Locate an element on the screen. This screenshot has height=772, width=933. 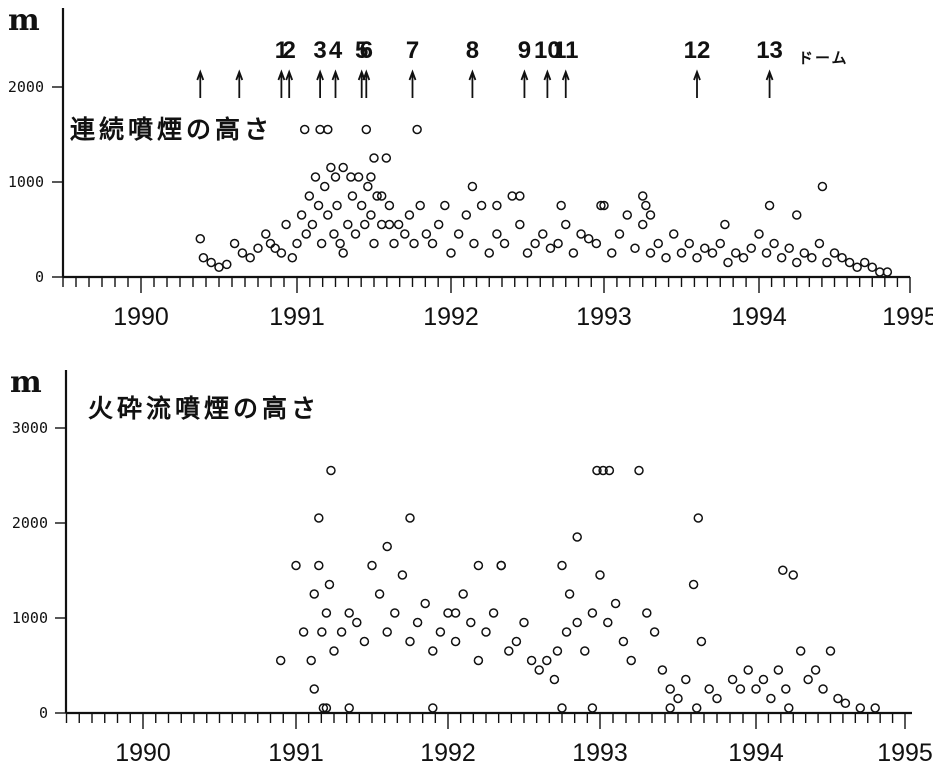
x-tick-label: 1991 is located at coordinates (296, 753).